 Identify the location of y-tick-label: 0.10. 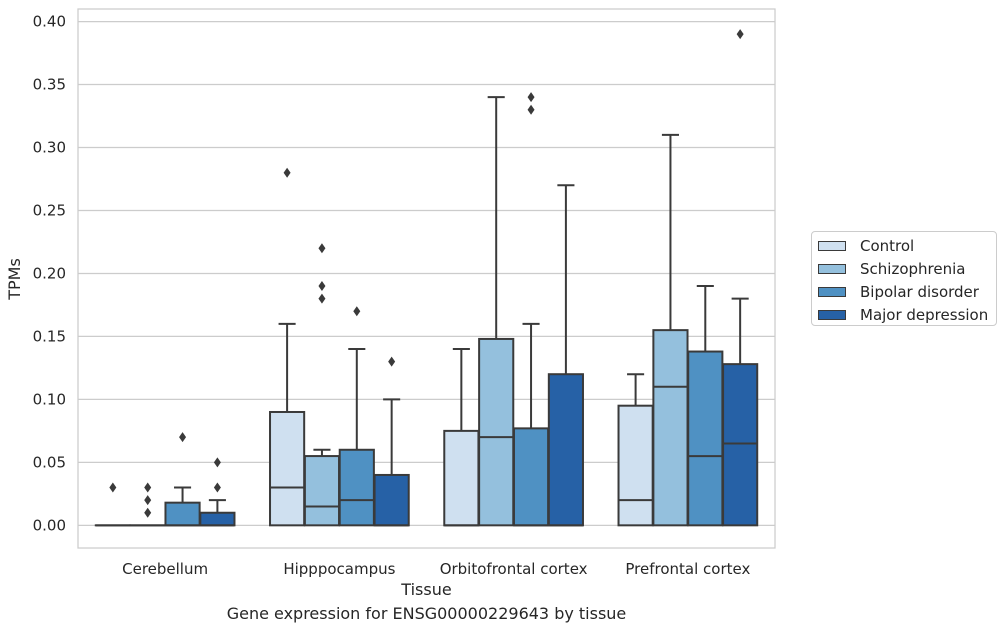
(49, 399).